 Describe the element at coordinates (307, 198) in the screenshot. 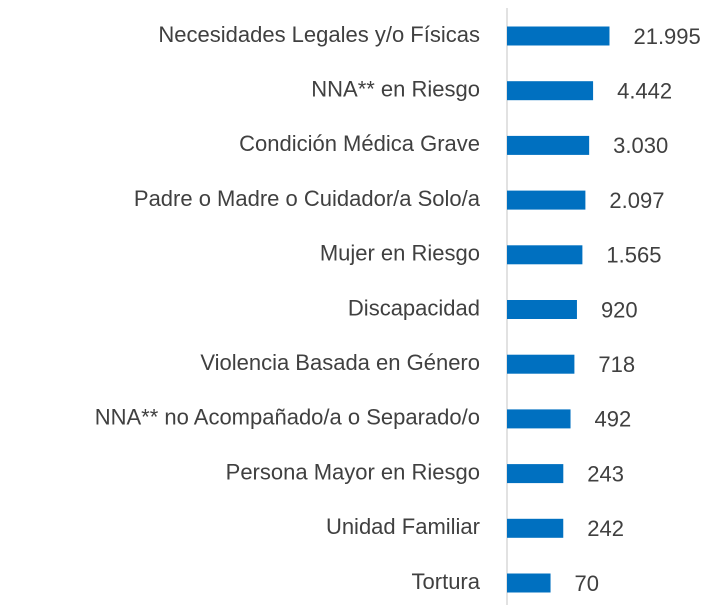

I see `category-label: Padre o Madre o Cuidador/a Solo/a` at that location.